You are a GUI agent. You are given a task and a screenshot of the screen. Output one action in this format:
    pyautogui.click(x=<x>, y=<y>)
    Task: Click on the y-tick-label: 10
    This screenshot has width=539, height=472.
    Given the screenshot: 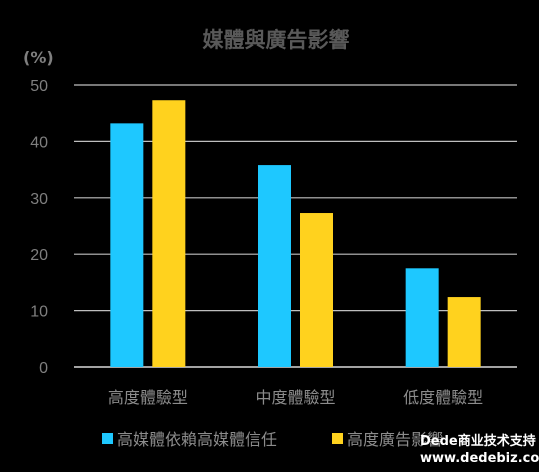 What is the action you would take?
    pyautogui.click(x=39, y=312)
    